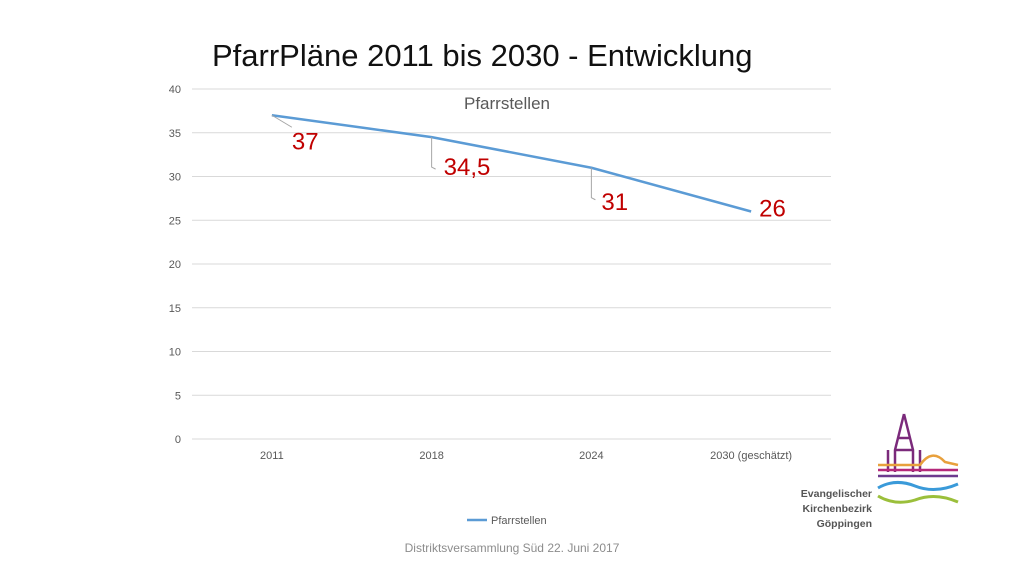  What do you see at coordinates (175, 178) in the screenshot?
I see `y-tick-label: 30` at bounding box center [175, 178].